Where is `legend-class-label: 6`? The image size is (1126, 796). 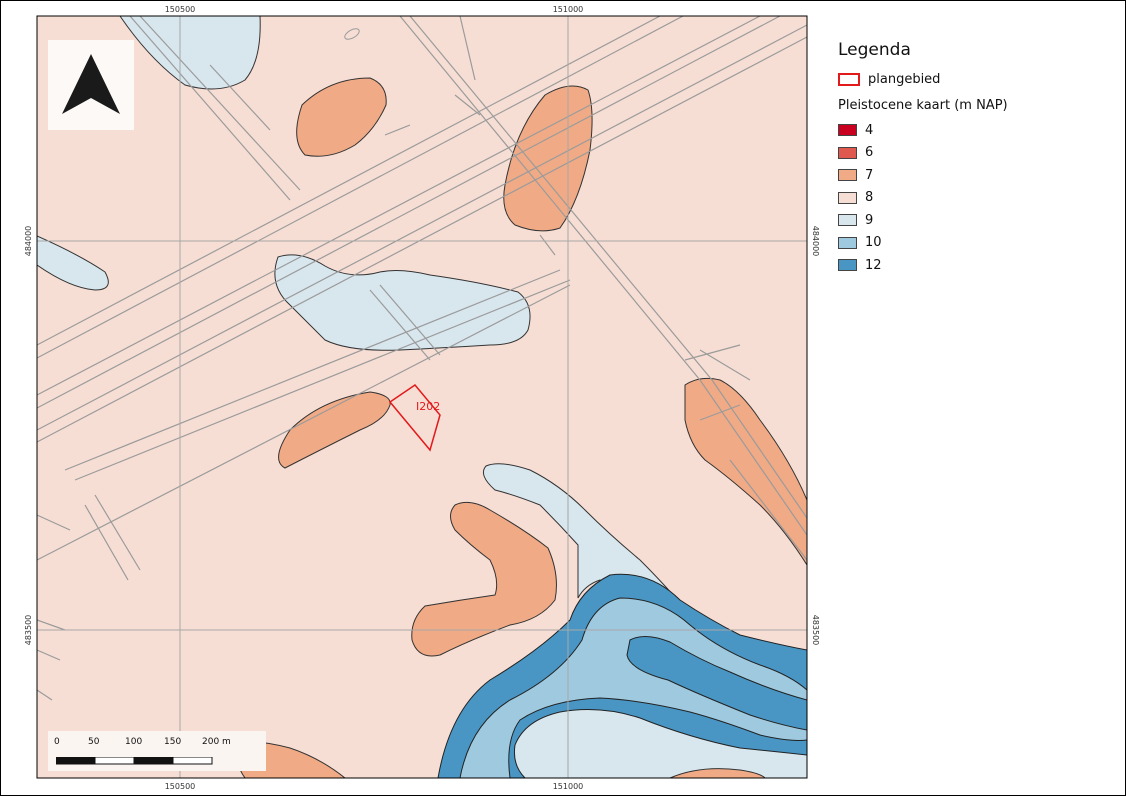
legend-class-label: 6 is located at coordinates (869, 153).